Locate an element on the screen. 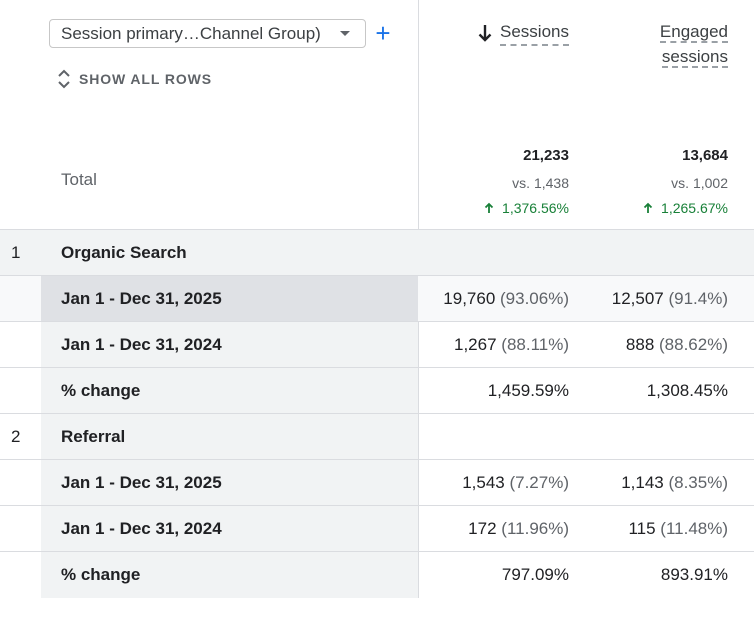  engaged-cell: 1,308.45% is located at coordinates (687, 390).